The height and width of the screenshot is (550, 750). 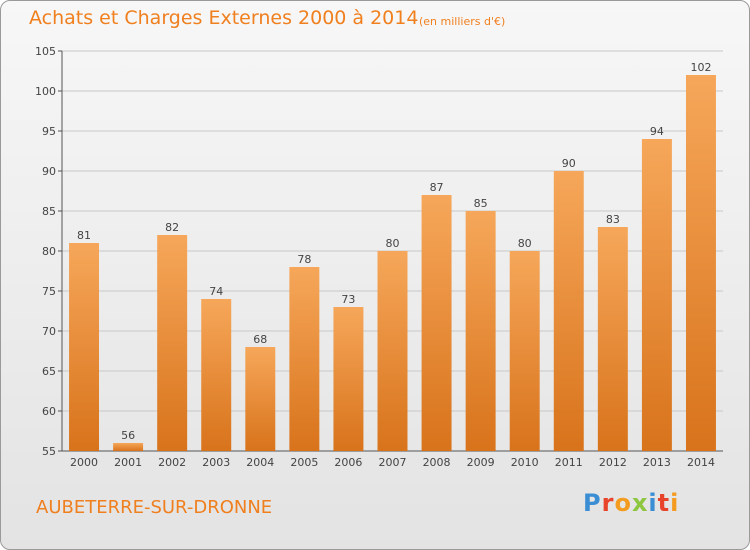 What do you see at coordinates (45, 91) in the screenshot?
I see `y-tick-label: 100` at bounding box center [45, 91].